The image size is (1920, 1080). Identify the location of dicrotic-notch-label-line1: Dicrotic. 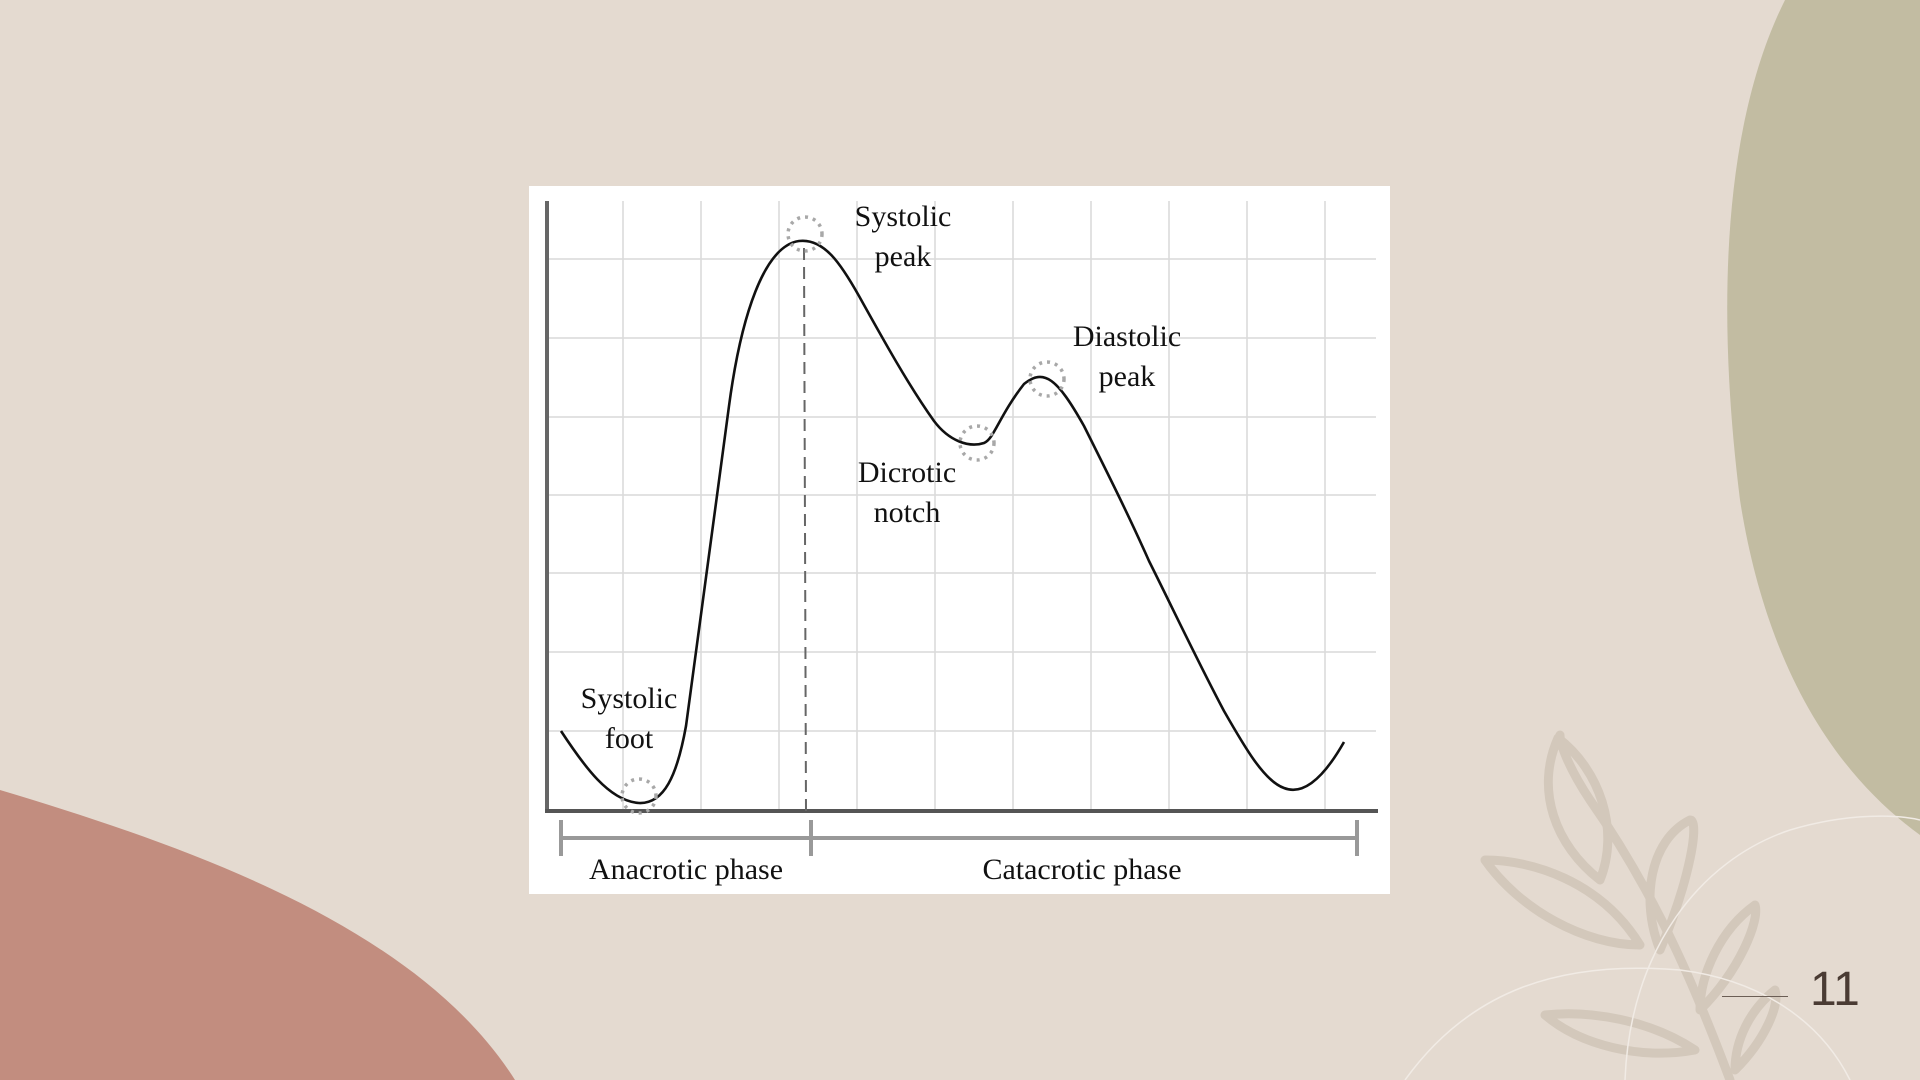
(907, 472).